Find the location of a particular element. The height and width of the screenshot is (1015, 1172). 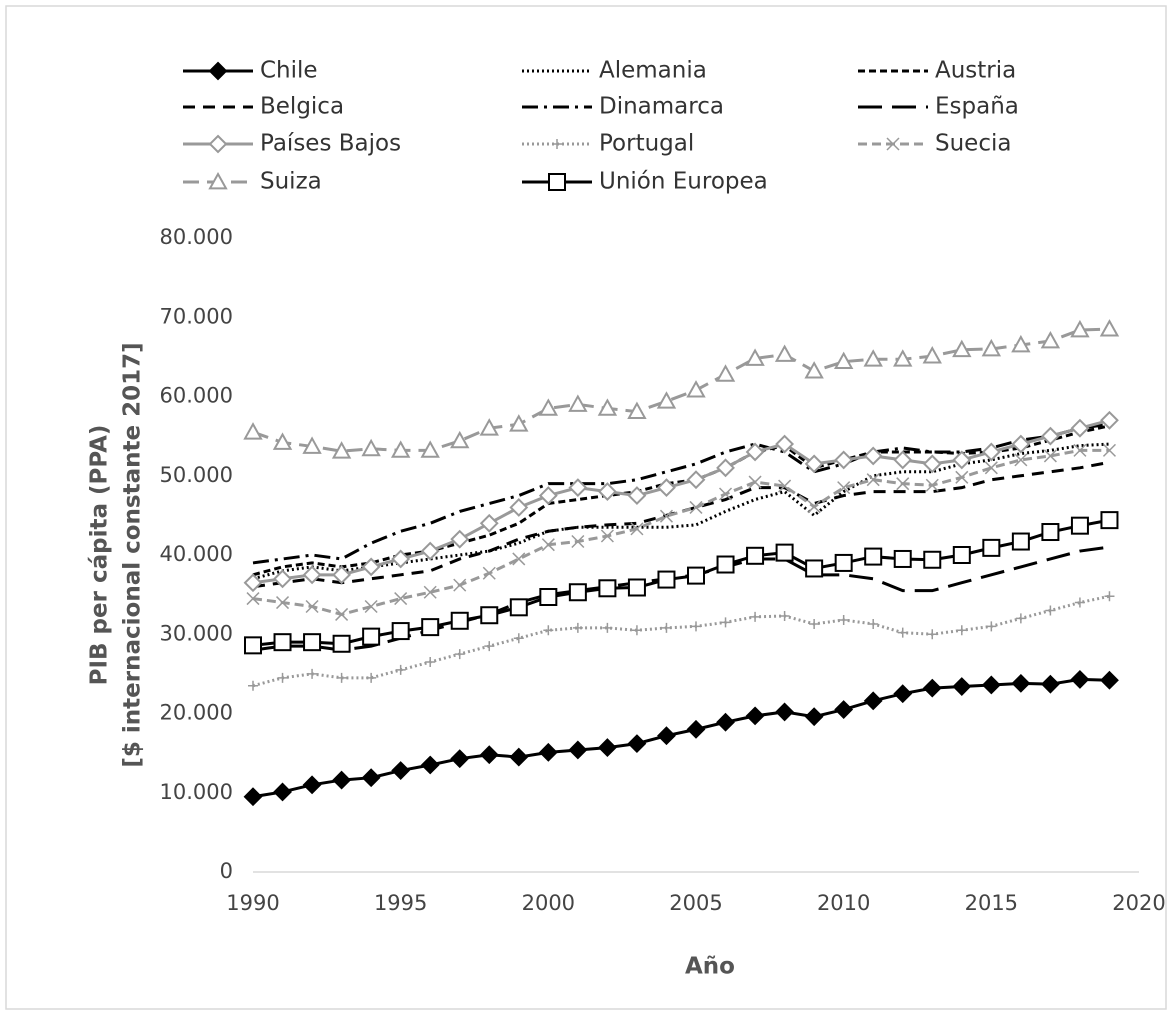

y-axis-label: [$ internacional constante 2017] is located at coordinates (133, 554).